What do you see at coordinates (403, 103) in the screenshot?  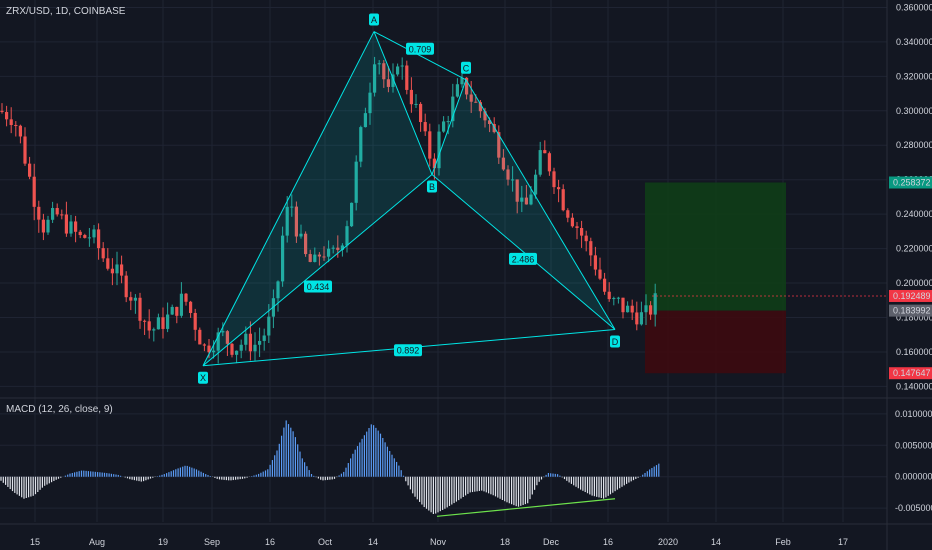 I see `leg-ab` at bounding box center [403, 103].